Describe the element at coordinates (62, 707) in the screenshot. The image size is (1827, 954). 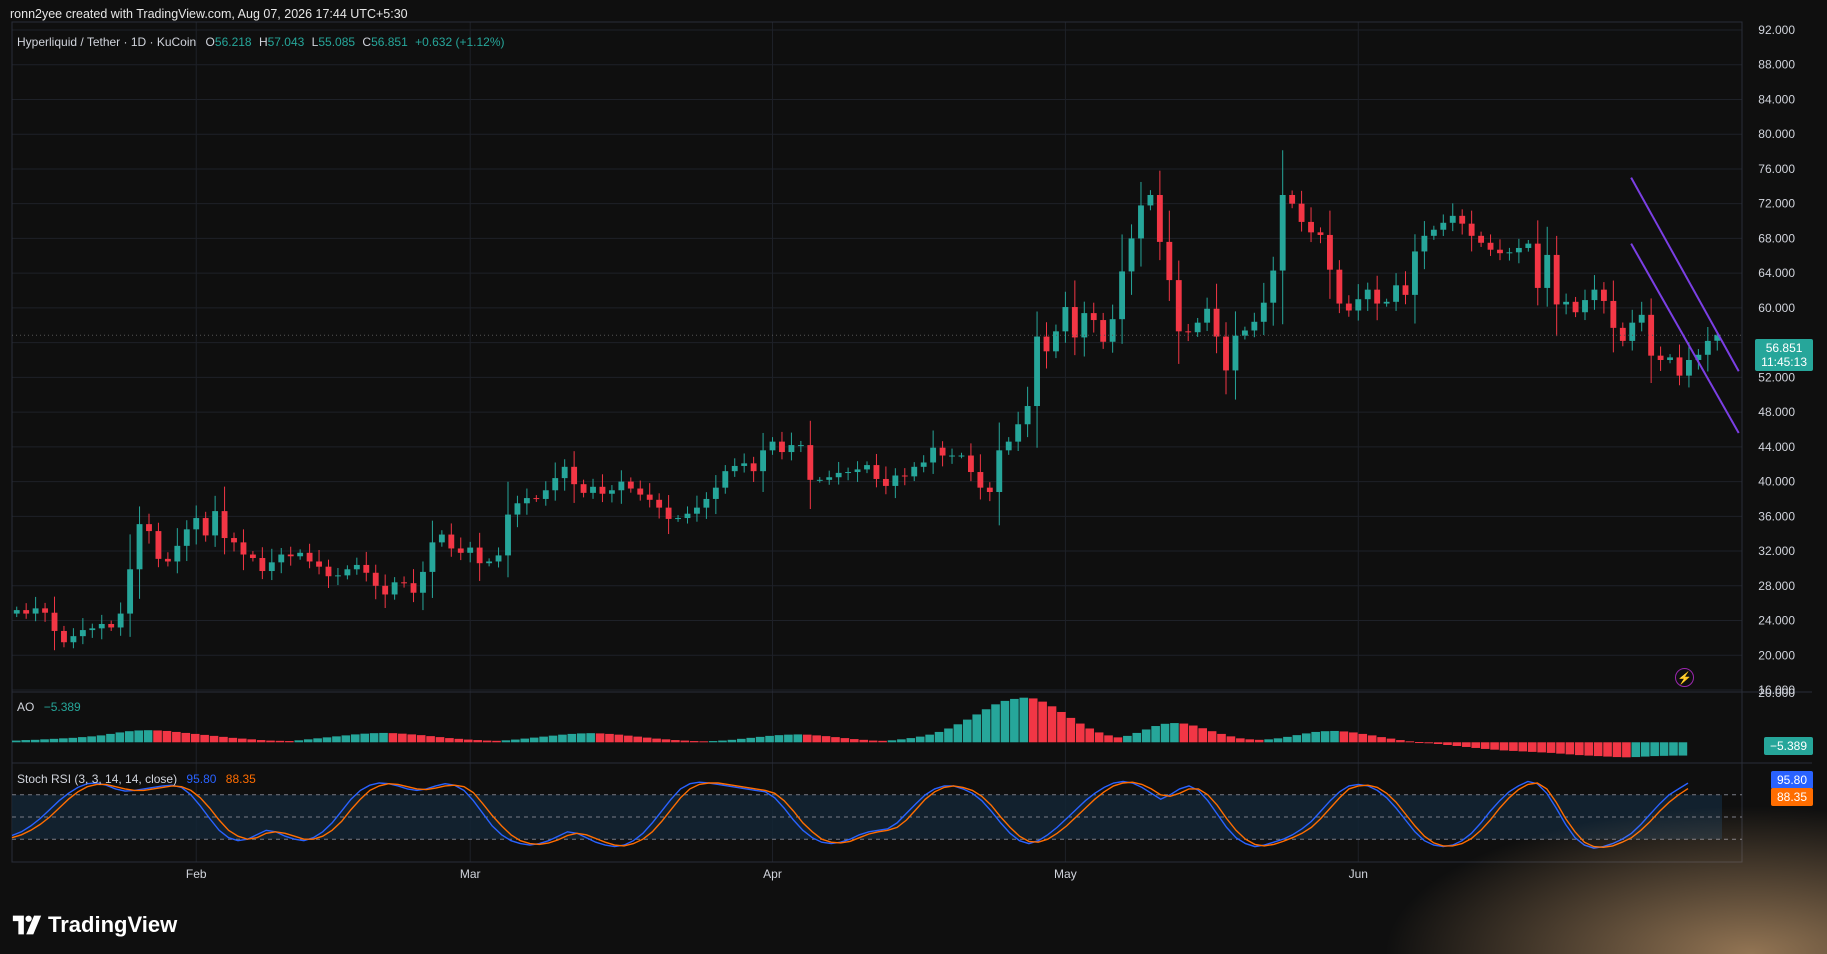
I see `ao-value: −5.389` at that location.